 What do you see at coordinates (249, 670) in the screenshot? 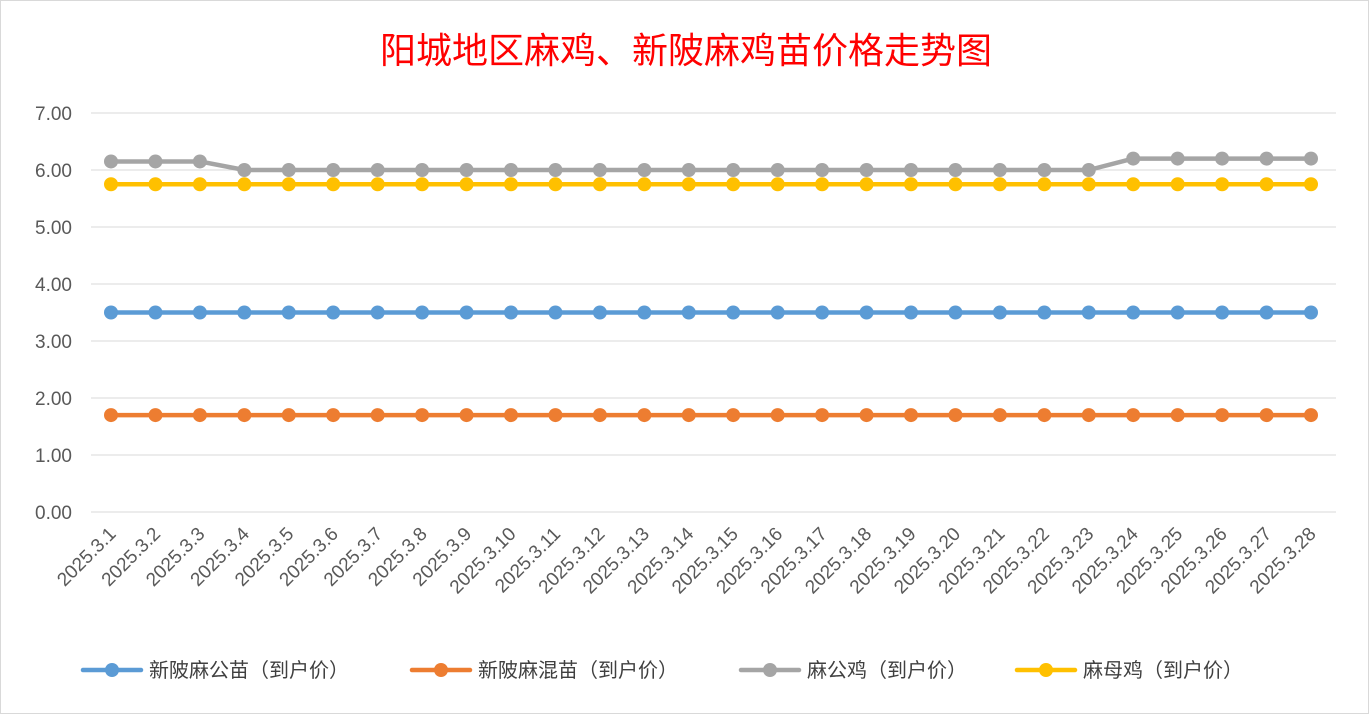
I see `legend-label: 新陂麻公苗（到户价）` at bounding box center [249, 670].